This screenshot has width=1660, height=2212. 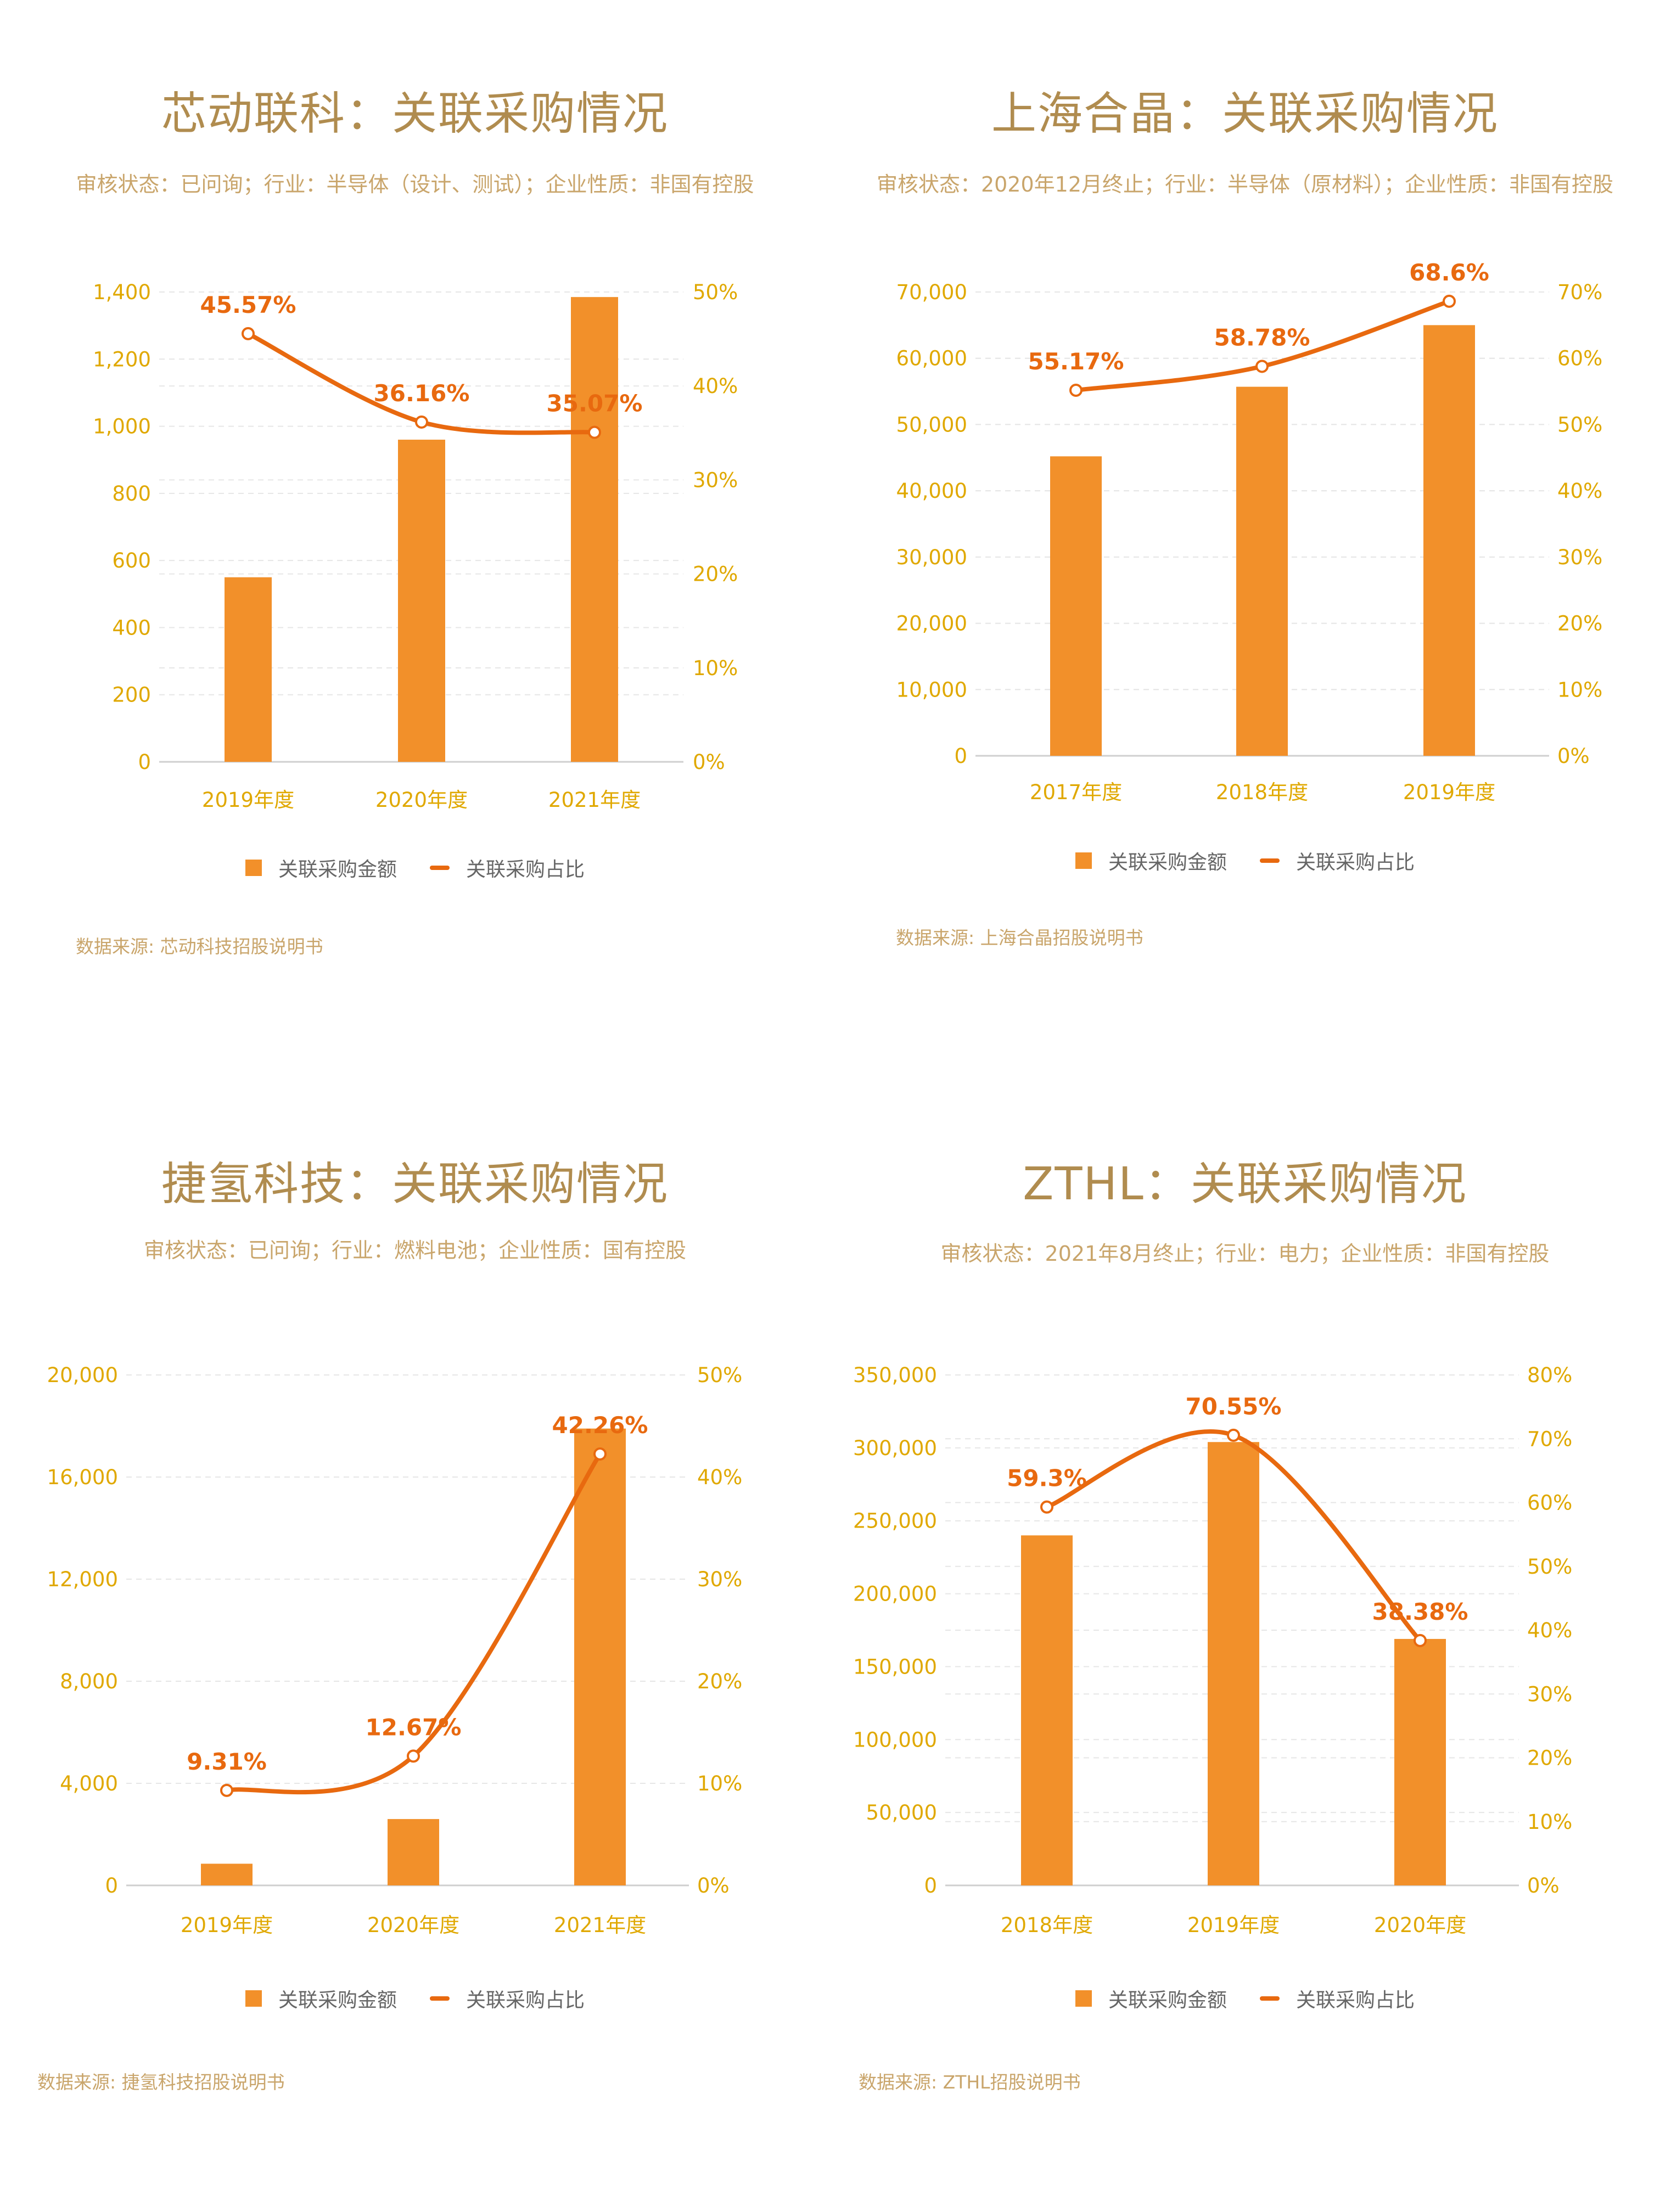 What do you see at coordinates (1234, 1406) in the screenshot?
I see `ratio-data-label: 70.55%` at bounding box center [1234, 1406].